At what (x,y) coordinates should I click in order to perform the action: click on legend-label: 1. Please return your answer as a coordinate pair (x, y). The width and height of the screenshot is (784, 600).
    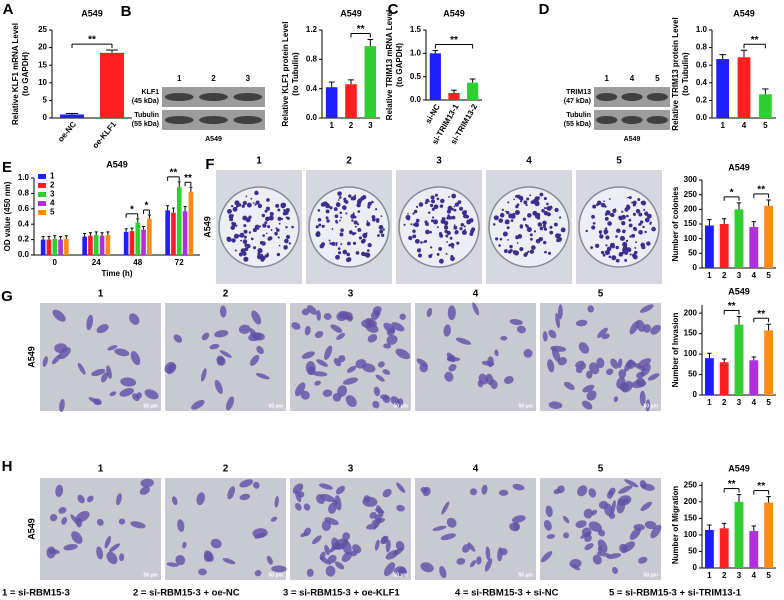
    Looking at the image, I should click on (52, 176).